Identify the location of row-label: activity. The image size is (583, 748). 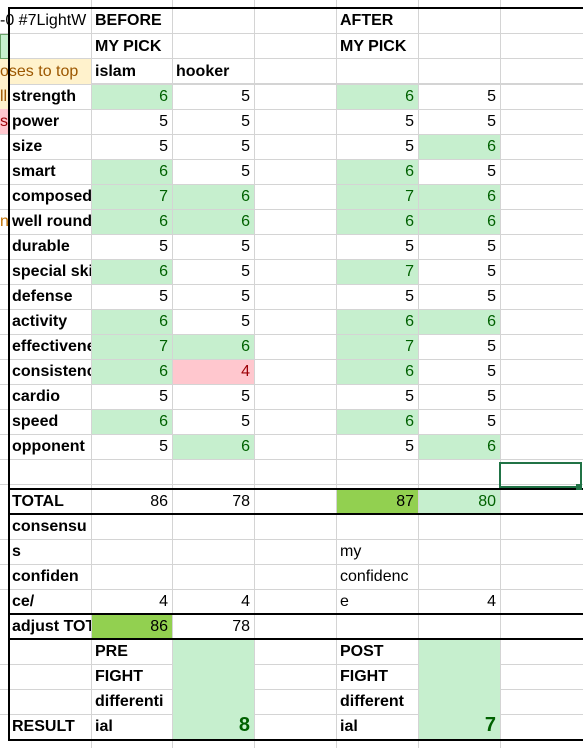
(40, 321).